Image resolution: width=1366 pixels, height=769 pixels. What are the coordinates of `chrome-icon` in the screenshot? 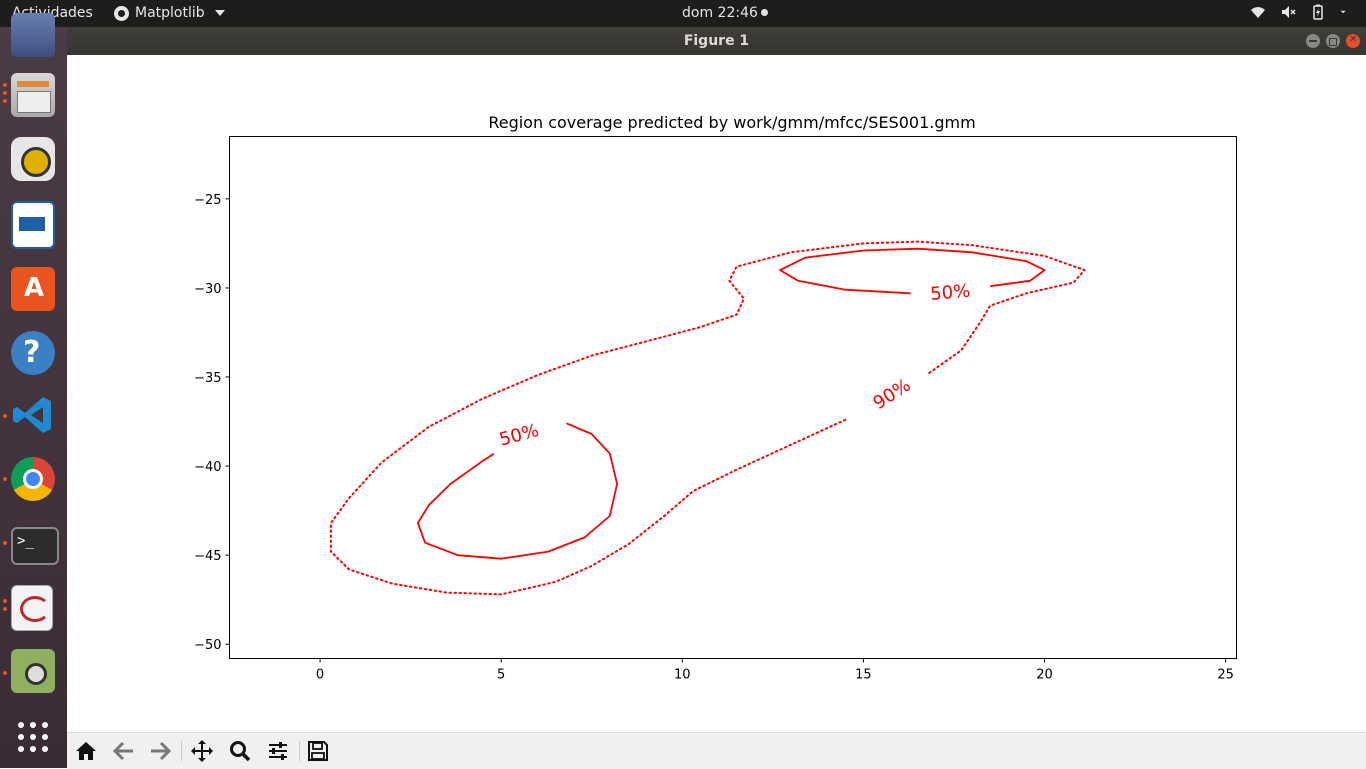 It's located at (33, 479).